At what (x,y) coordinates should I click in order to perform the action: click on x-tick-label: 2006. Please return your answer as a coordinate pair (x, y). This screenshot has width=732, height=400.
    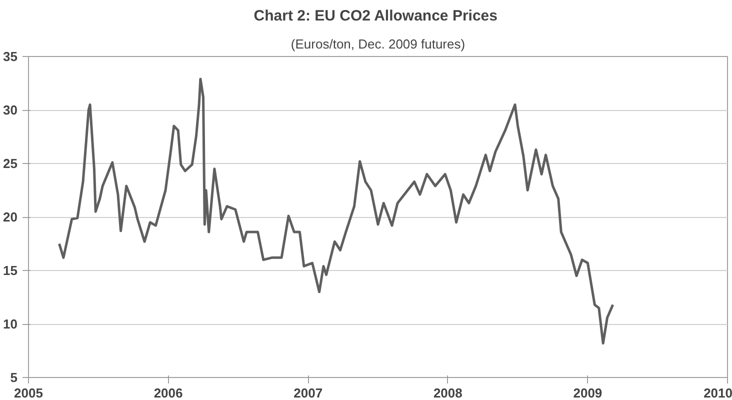
    Looking at the image, I should click on (168, 393).